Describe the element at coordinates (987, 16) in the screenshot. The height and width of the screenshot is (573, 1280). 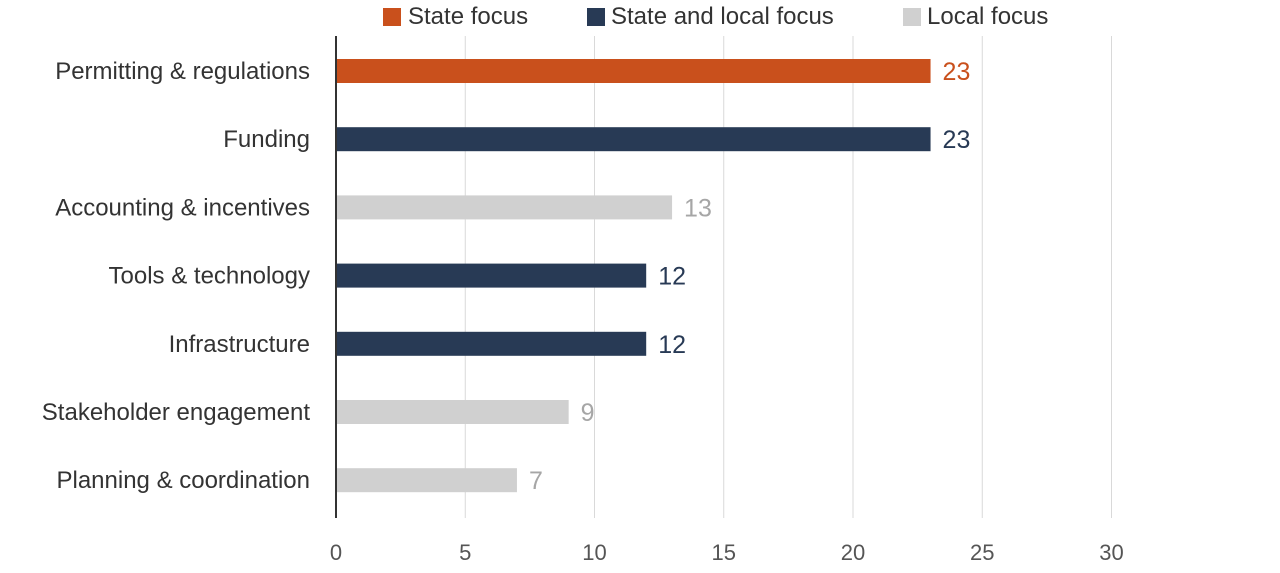
I see `legend-label: Local focus` at that location.